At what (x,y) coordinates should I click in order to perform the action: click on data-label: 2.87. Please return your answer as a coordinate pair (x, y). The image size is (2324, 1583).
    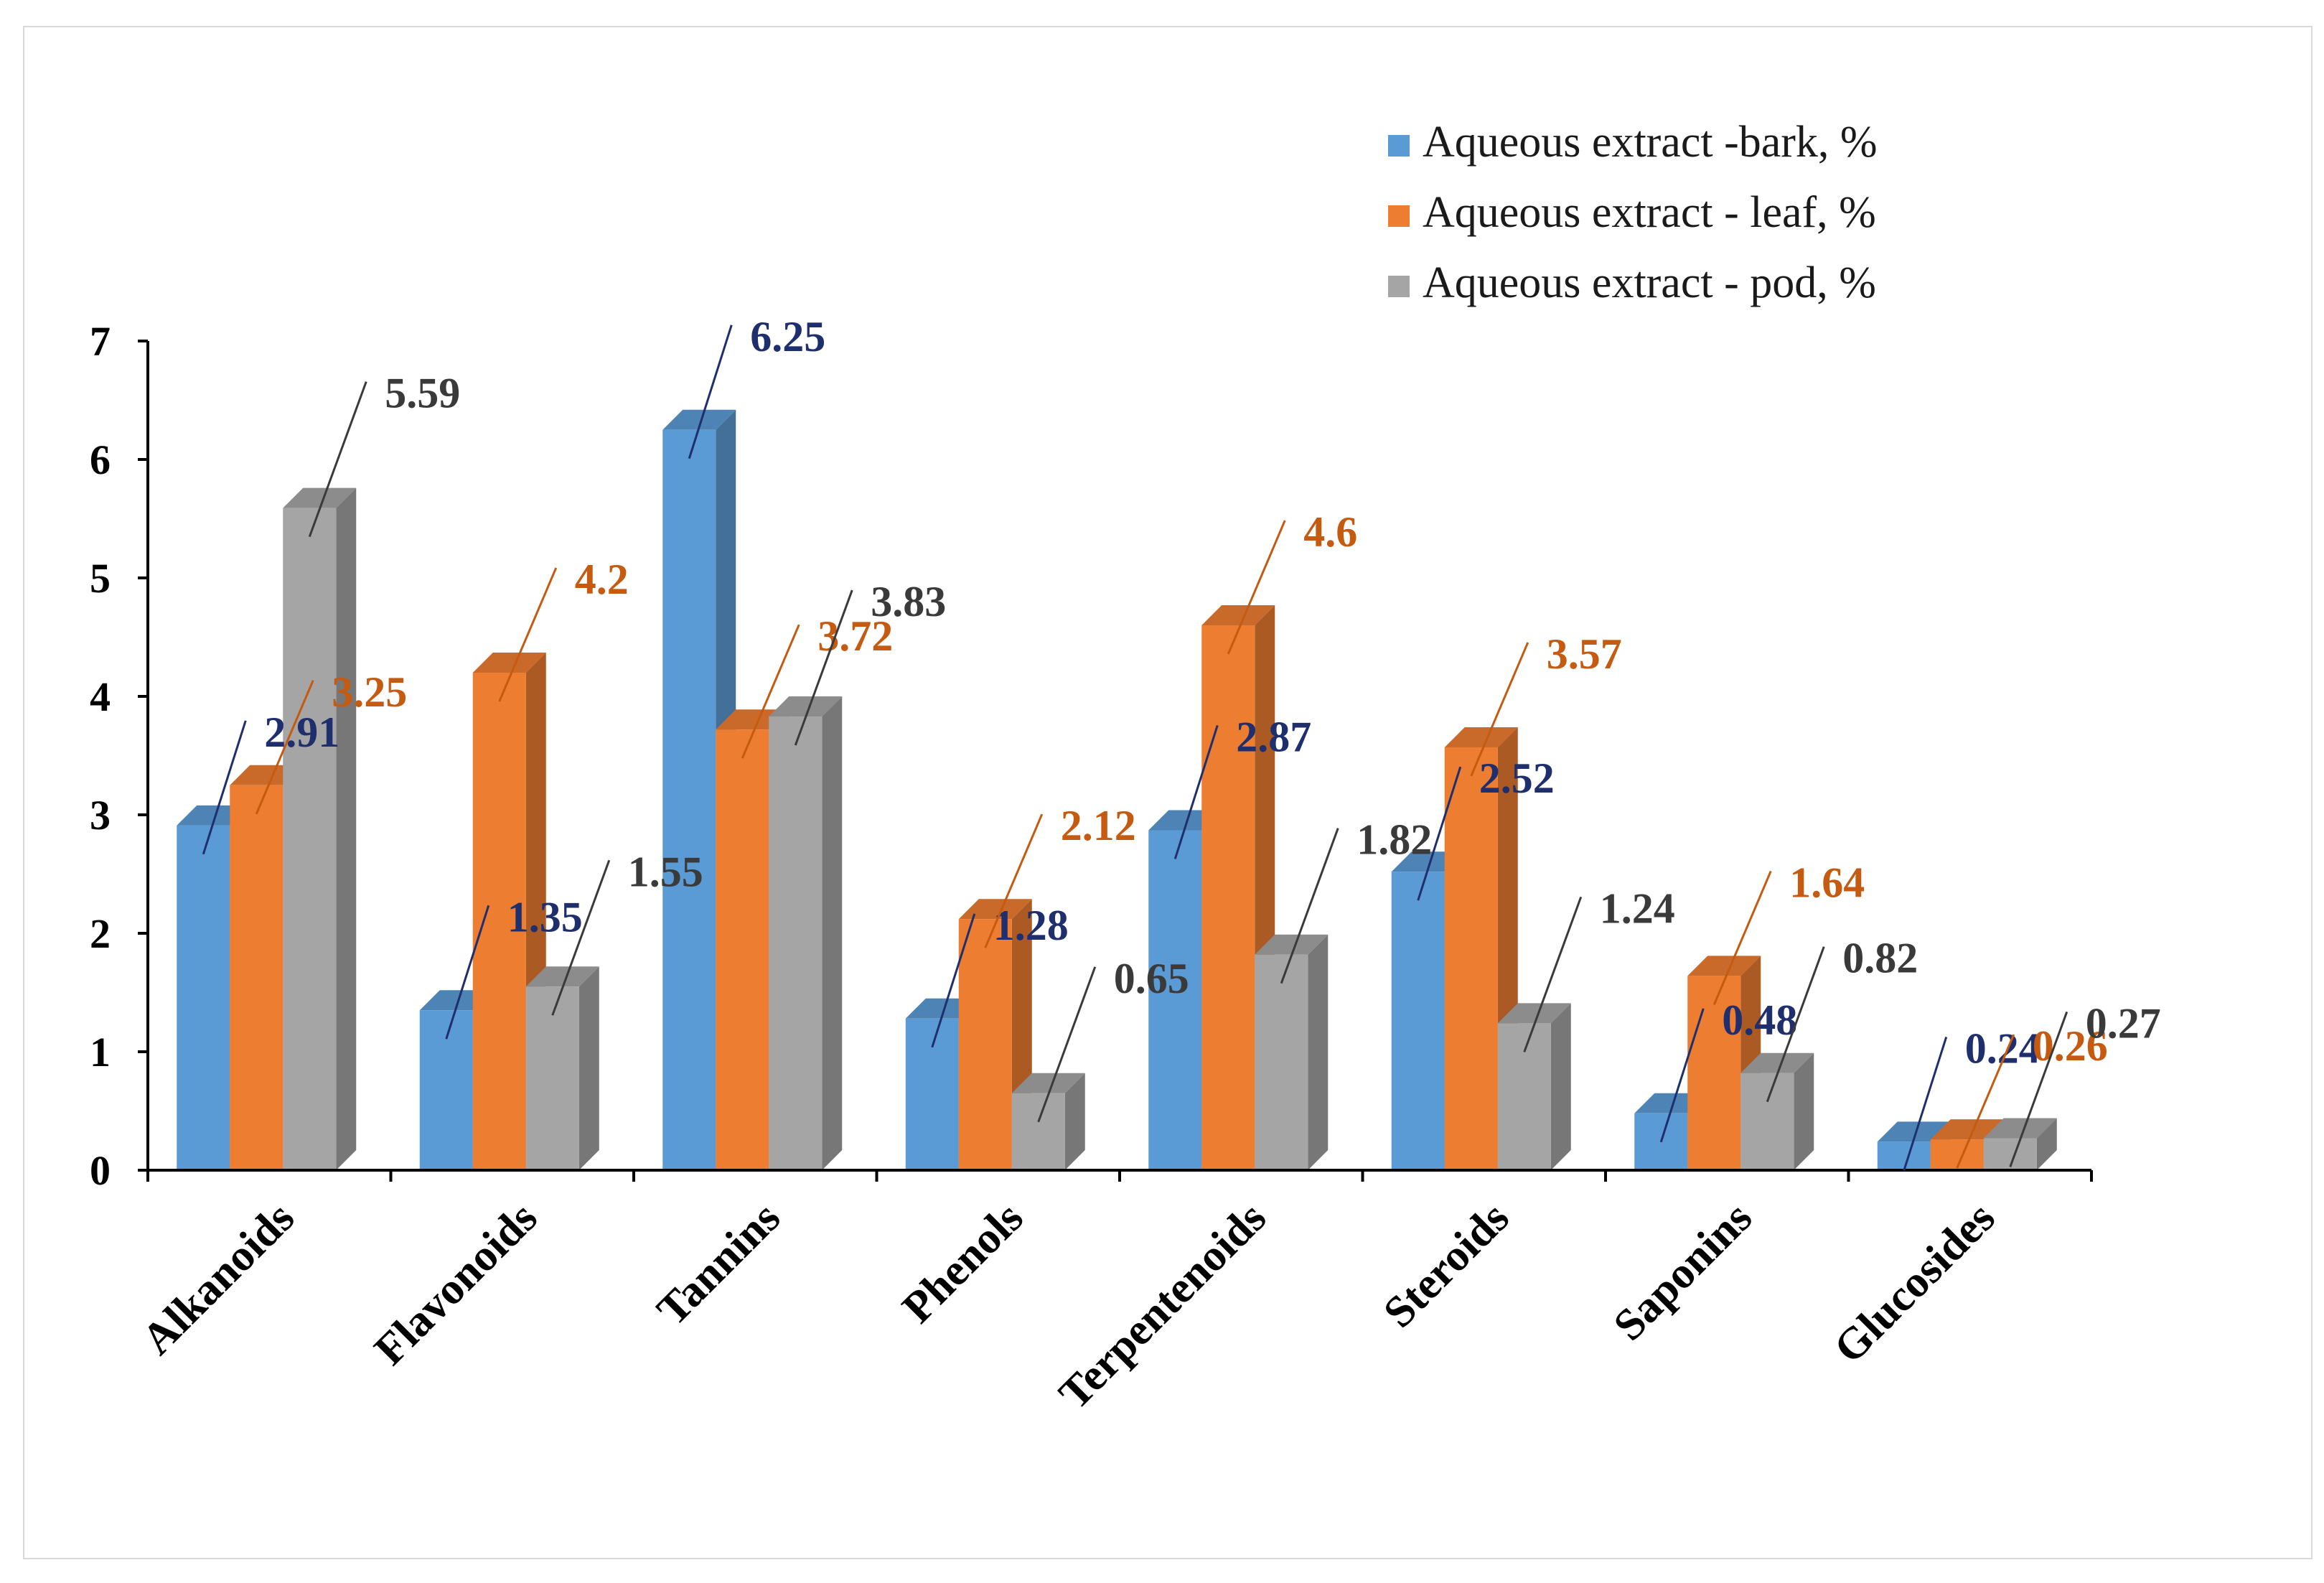
    Looking at the image, I should click on (1273, 736).